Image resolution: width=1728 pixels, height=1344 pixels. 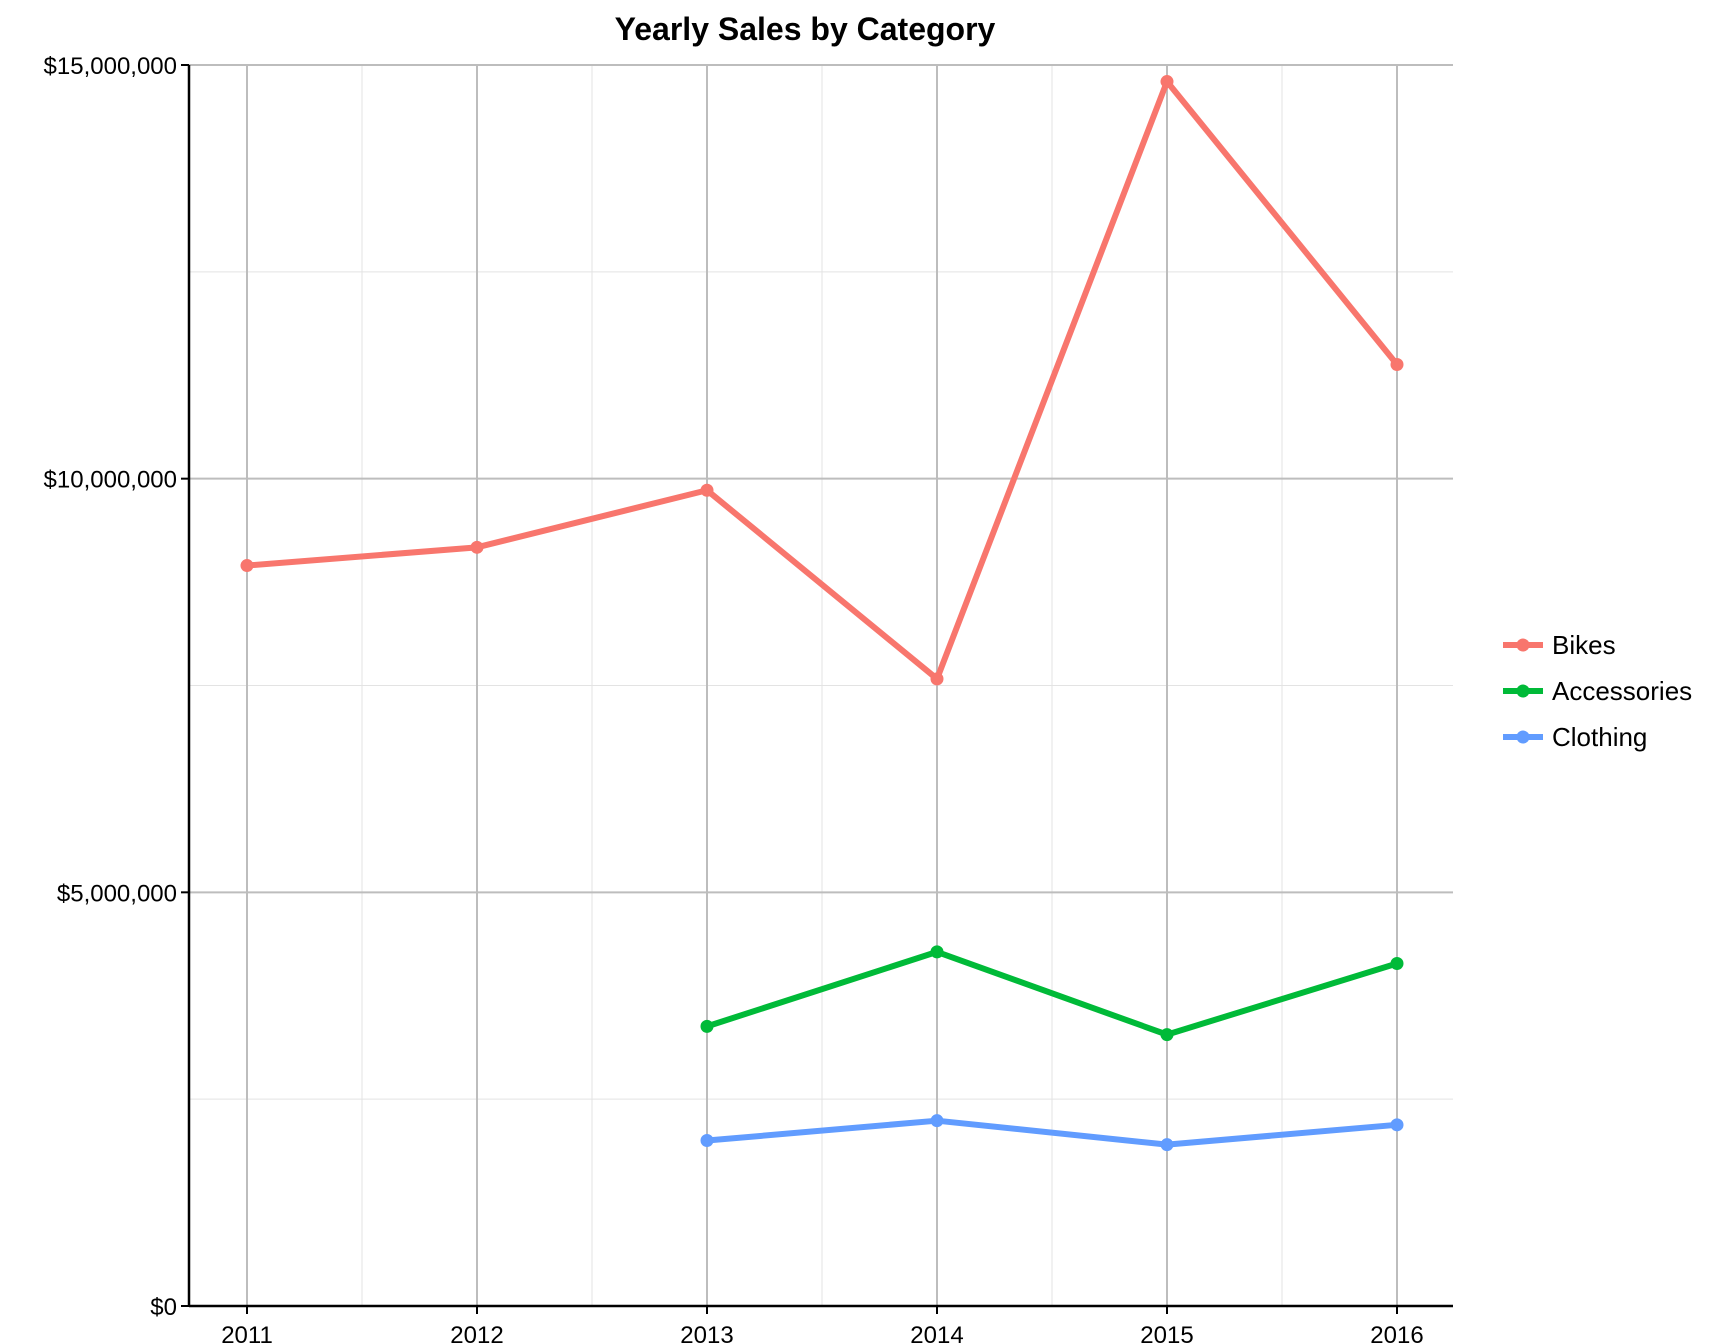 What do you see at coordinates (805, 29) in the screenshot?
I see `chart-title: Yearly Sales by Category` at bounding box center [805, 29].